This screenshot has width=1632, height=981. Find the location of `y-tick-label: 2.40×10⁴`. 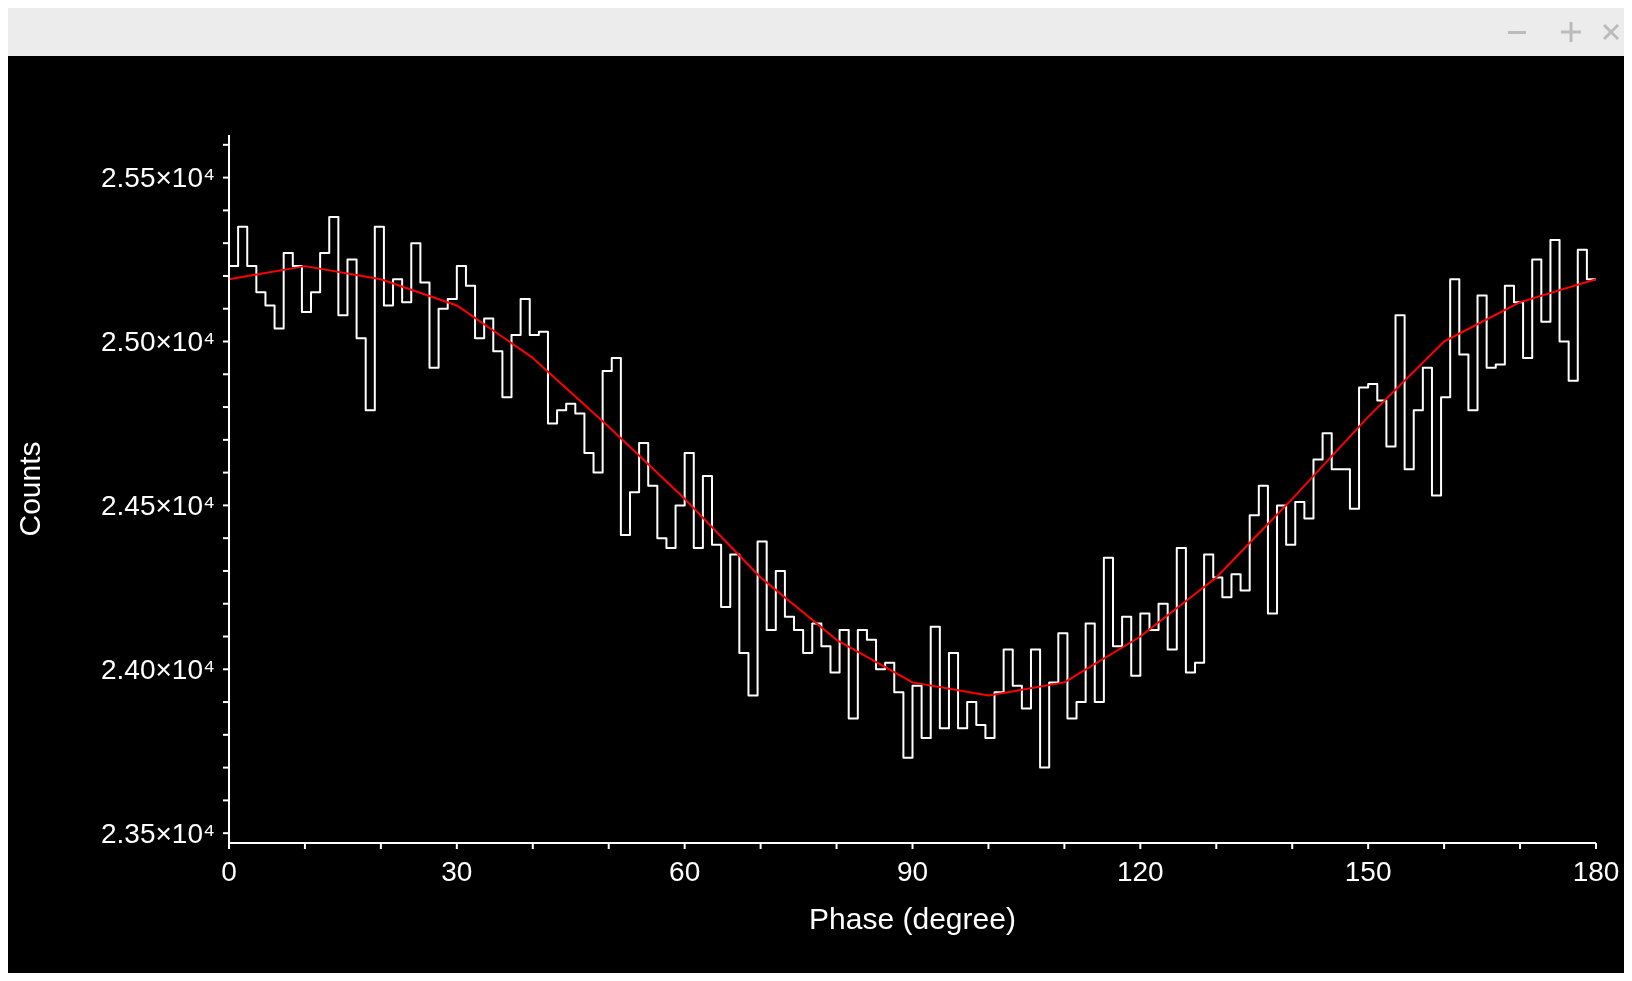

y-tick-label: 2.40×10⁴ is located at coordinates (157, 670).